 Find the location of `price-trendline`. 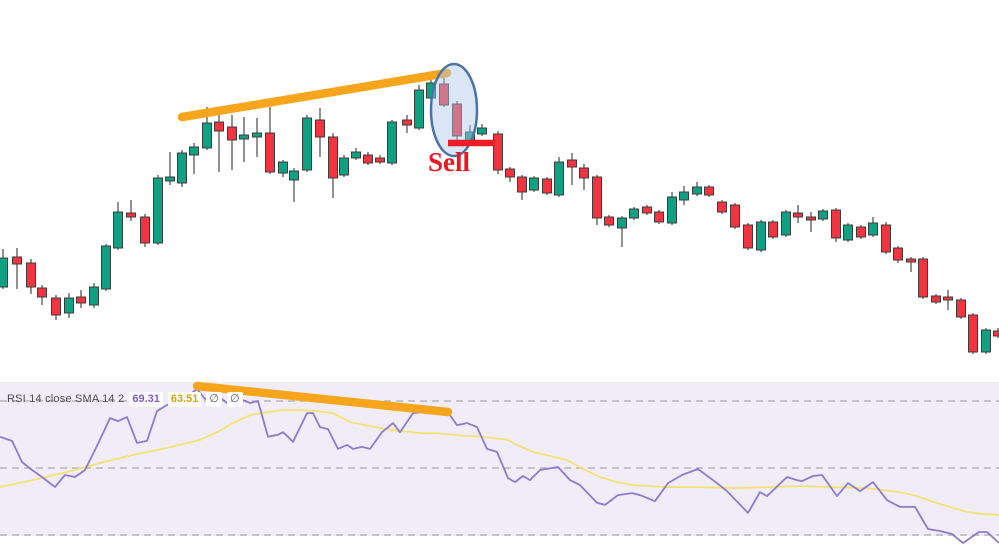

price-trendline is located at coordinates (314, 95).